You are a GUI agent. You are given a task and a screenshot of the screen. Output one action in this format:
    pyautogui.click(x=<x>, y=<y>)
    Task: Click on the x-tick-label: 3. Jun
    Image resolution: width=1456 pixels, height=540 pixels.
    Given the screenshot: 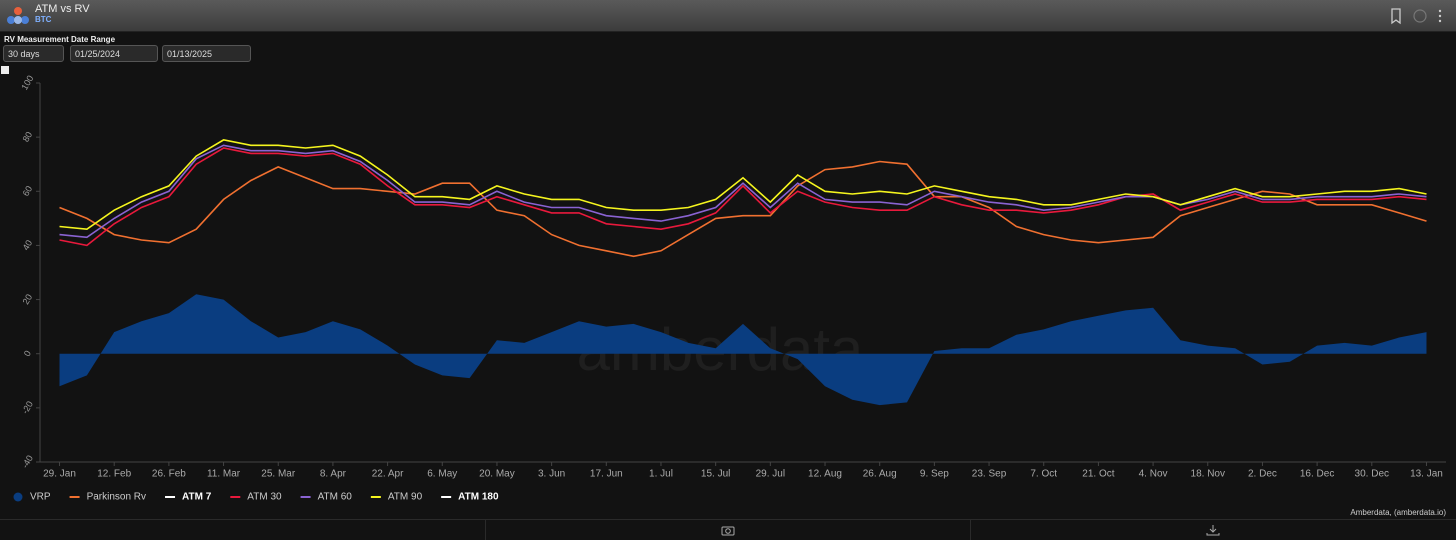 What is the action you would take?
    pyautogui.click(x=551, y=474)
    